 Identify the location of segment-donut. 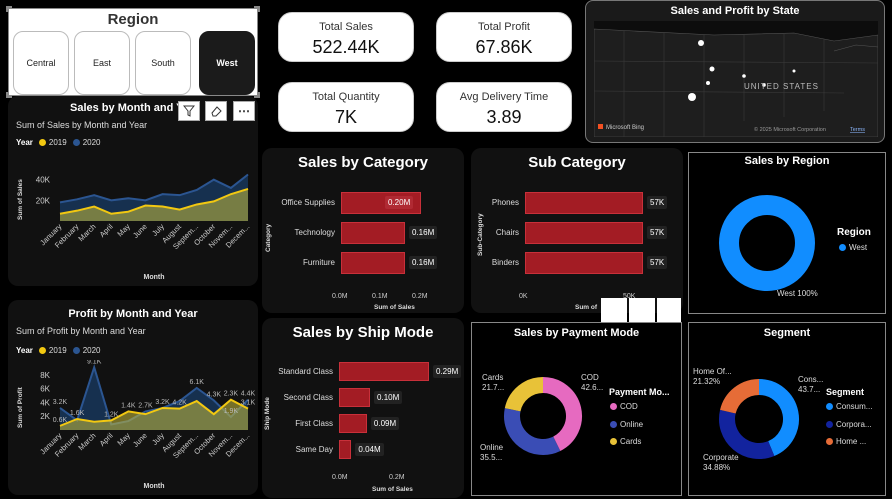
(759, 419).